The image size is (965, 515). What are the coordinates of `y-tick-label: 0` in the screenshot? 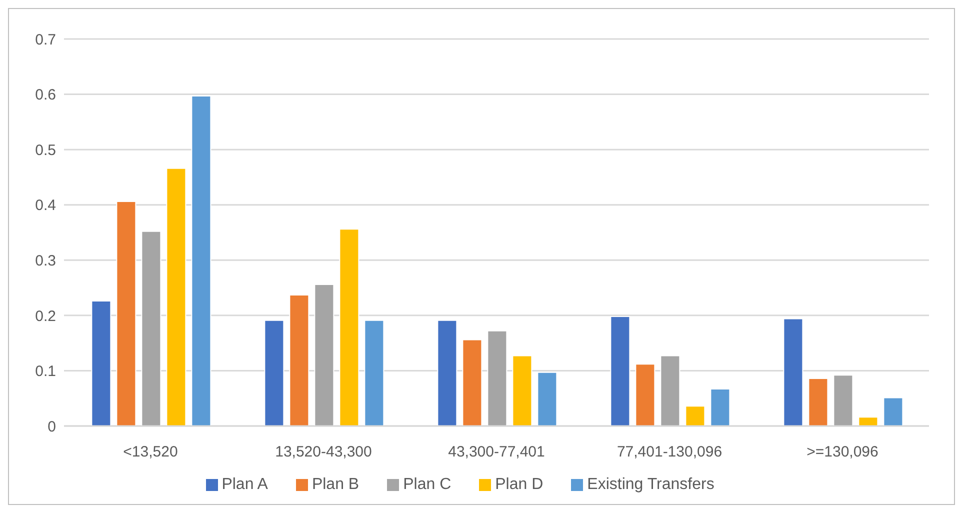 It's located at (52, 427).